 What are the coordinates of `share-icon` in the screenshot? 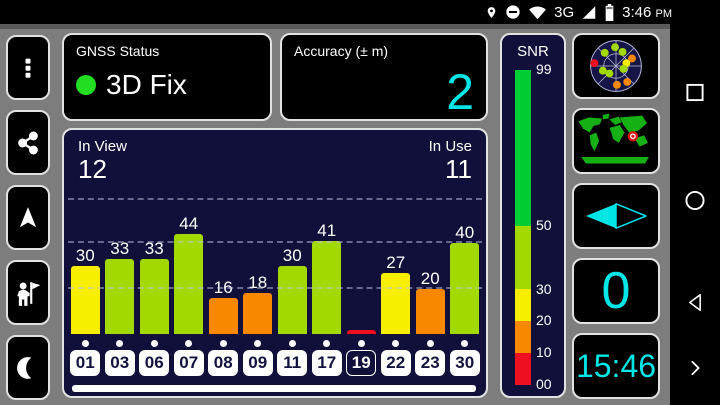 It's located at (28, 142).